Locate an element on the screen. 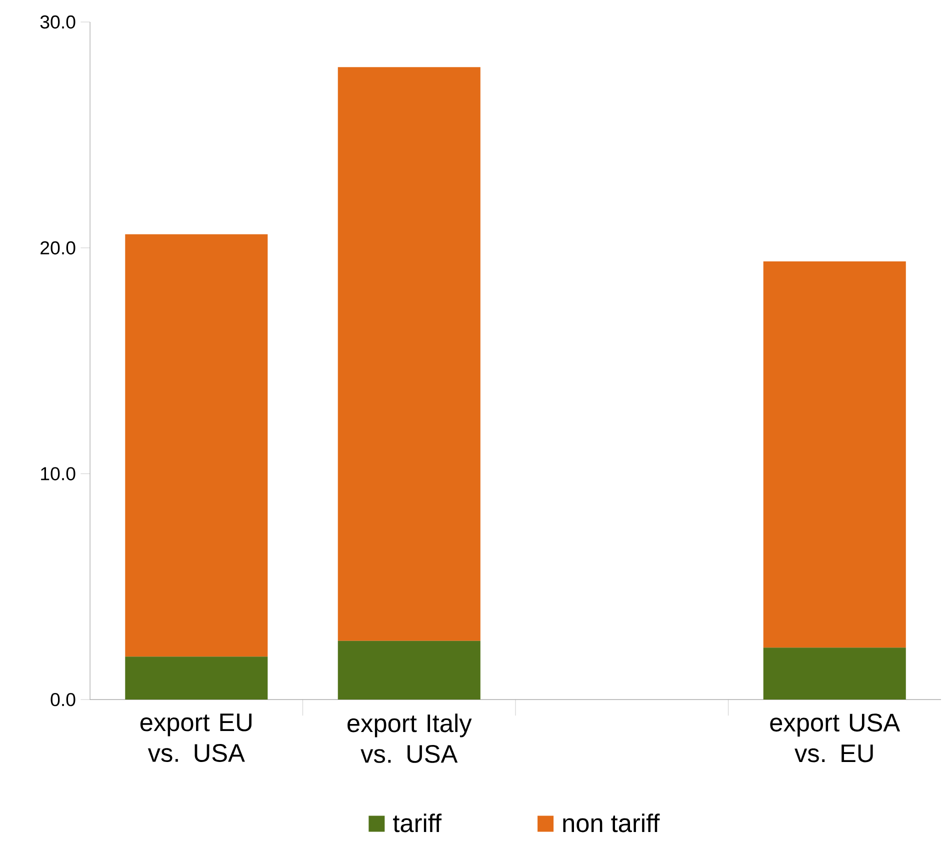  legend-label: tariff is located at coordinates (417, 823).